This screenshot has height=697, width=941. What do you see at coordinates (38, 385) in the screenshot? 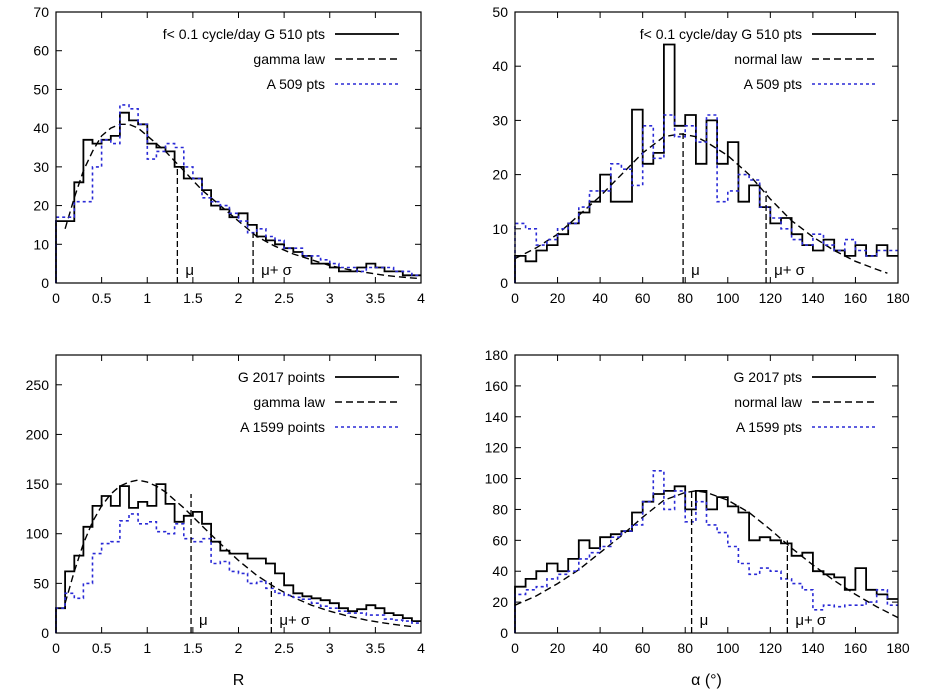
I see `y-tick-label: 250` at bounding box center [38, 385].